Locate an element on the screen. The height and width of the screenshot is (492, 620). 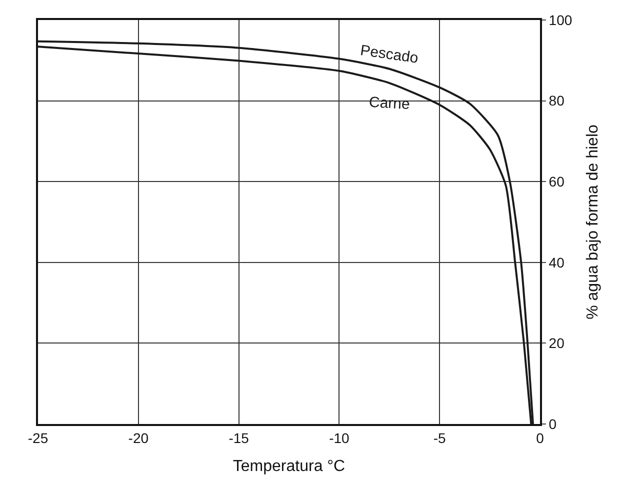
y-tick-label: 100 is located at coordinates (560, 20).